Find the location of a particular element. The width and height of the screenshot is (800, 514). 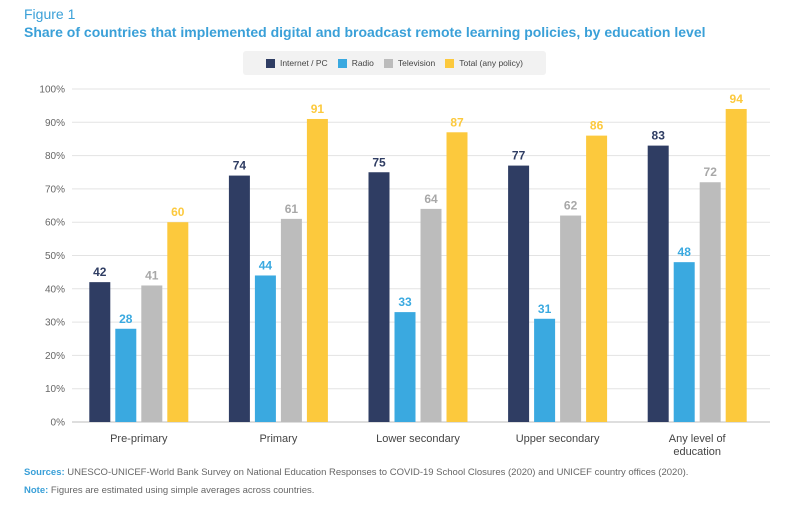

legend-item-radio: Radio is located at coordinates (355, 63).